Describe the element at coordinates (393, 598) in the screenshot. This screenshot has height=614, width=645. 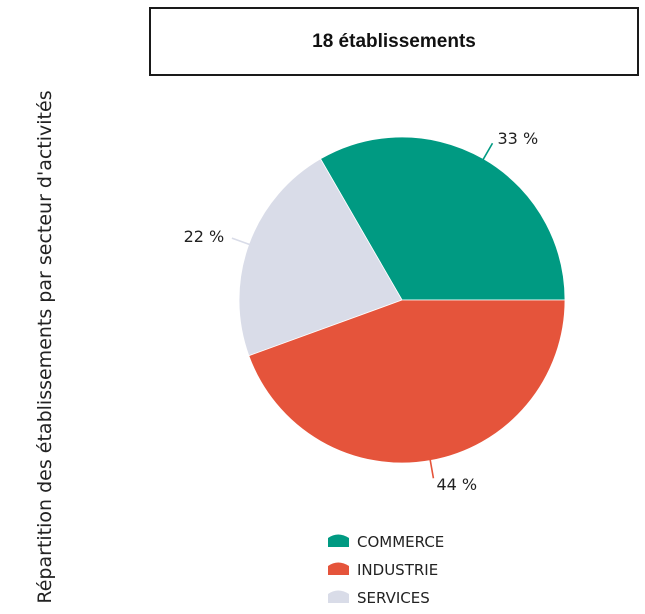
I see `legend-label-services: SERVICES` at that location.